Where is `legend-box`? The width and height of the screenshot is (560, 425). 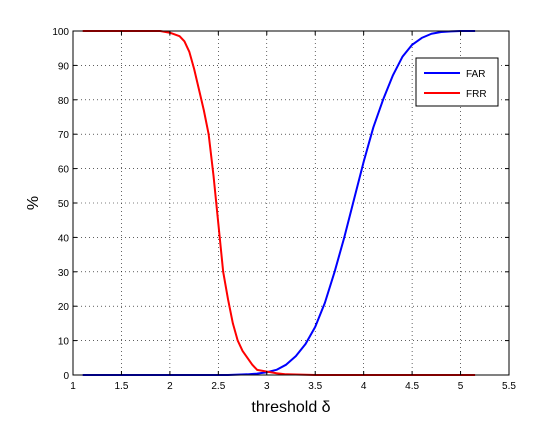
legend-box is located at coordinates (457, 82).